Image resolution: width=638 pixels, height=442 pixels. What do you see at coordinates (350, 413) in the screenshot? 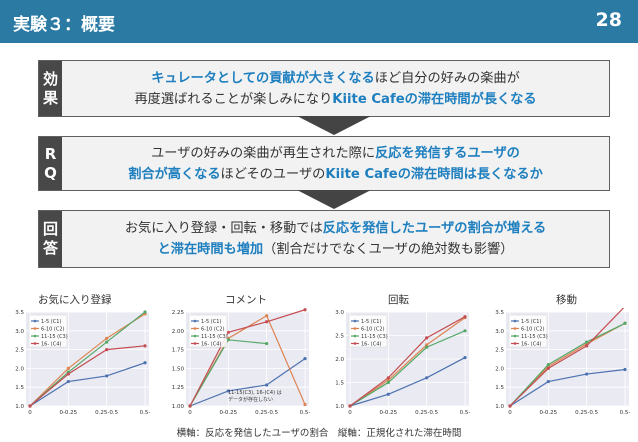
I see `x-tick-label: 0` at bounding box center [350, 413].